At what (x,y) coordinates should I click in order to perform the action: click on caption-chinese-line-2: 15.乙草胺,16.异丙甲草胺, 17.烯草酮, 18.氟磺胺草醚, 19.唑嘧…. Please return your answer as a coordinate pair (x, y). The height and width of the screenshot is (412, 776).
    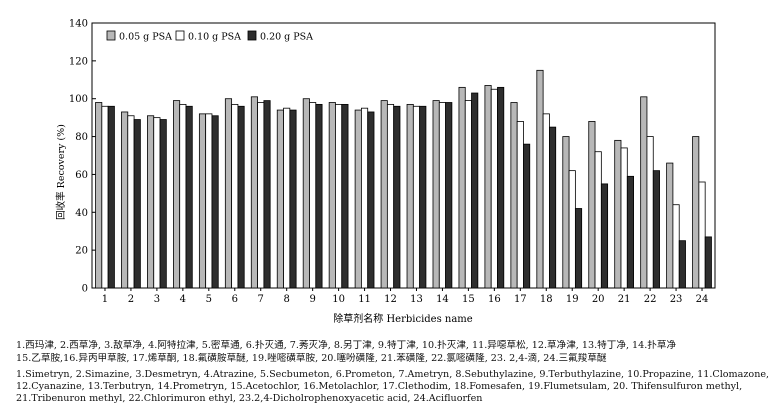
    Looking at the image, I should click on (311, 358).